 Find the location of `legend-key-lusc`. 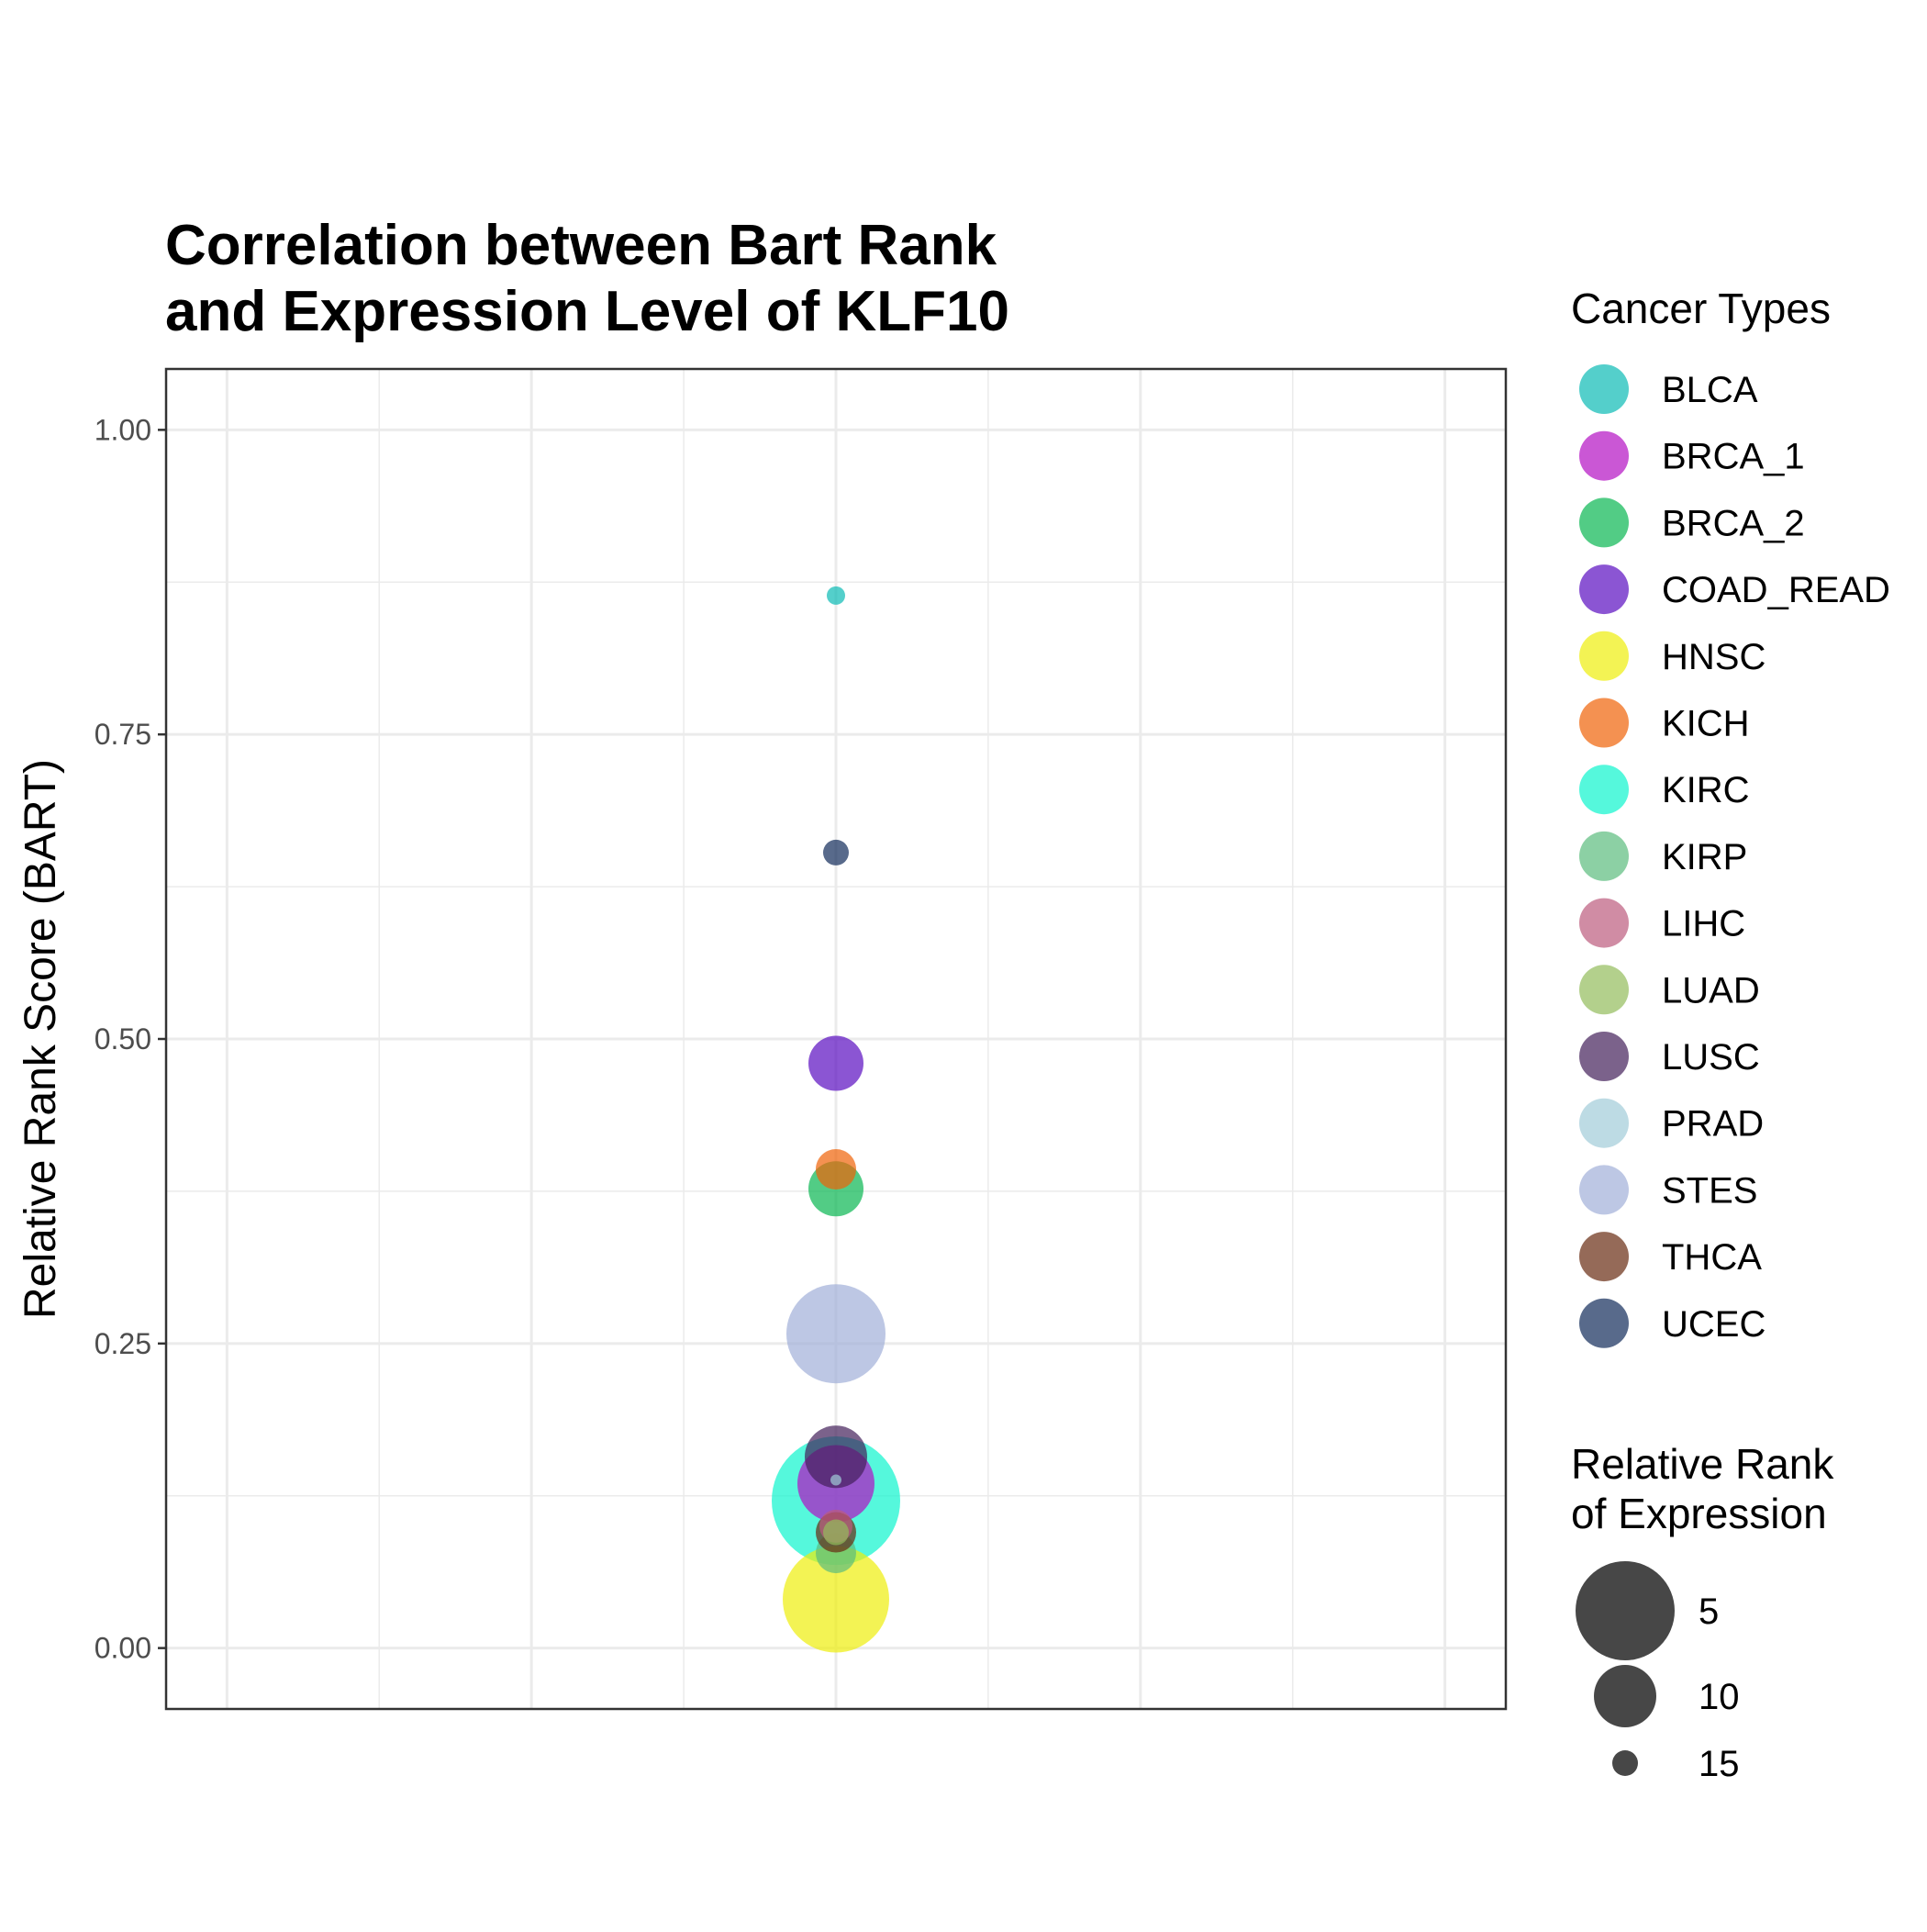

legend-key-lusc is located at coordinates (1604, 1056).